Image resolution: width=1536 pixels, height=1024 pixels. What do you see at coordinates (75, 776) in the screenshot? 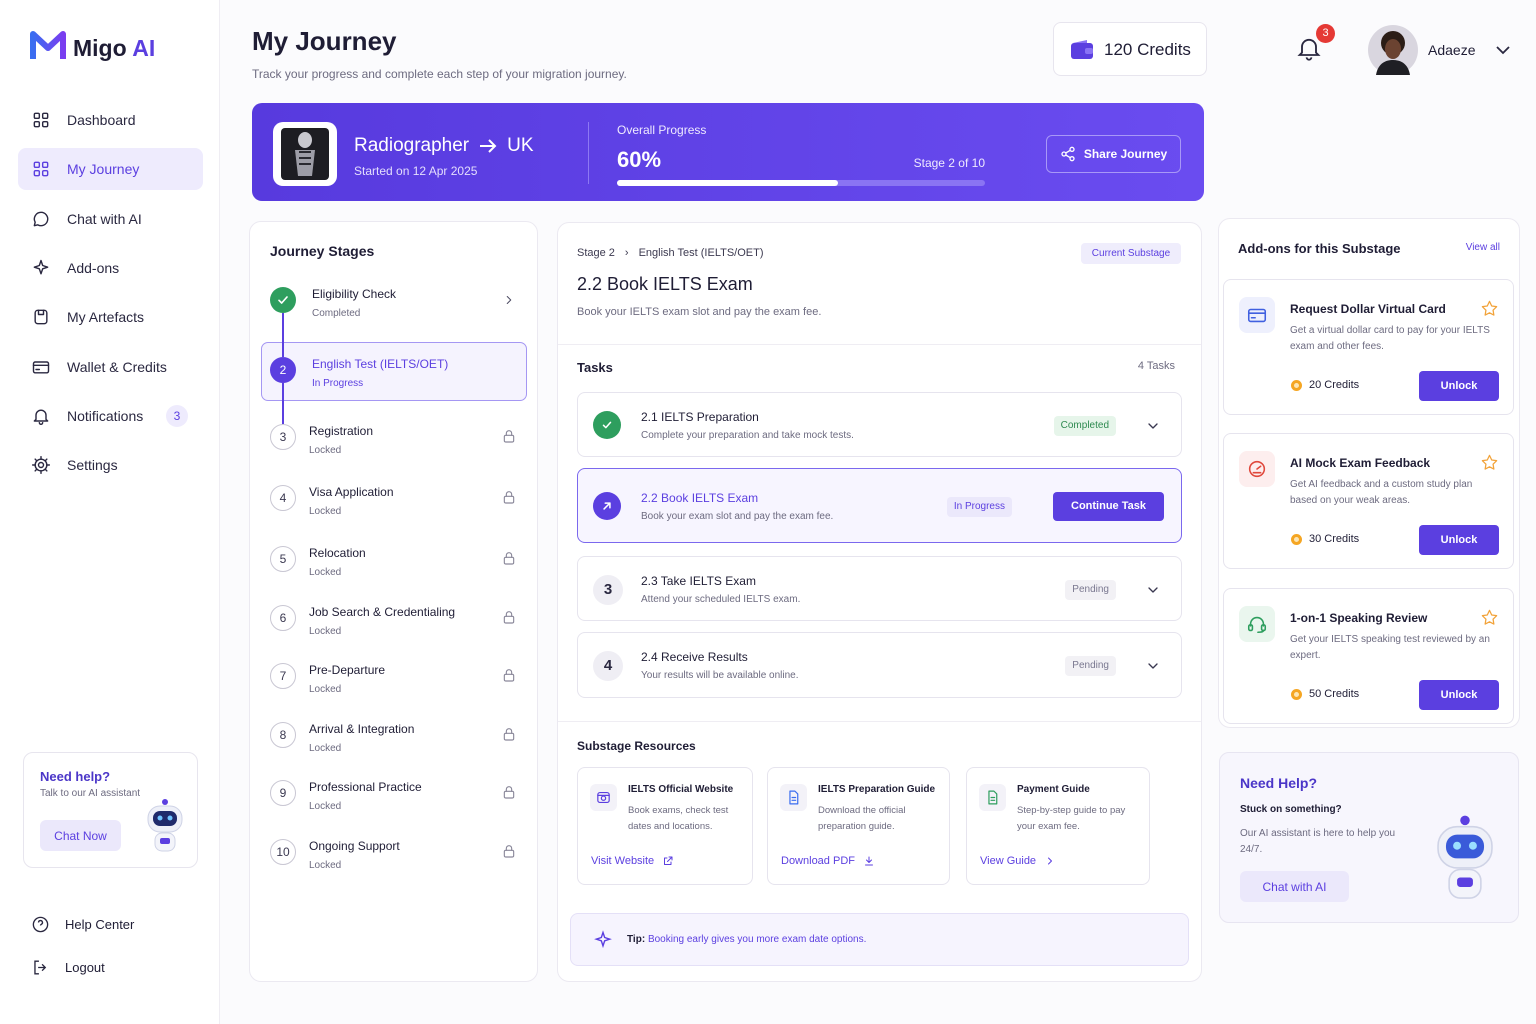
I see `help-title: Need help?` at bounding box center [75, 776].